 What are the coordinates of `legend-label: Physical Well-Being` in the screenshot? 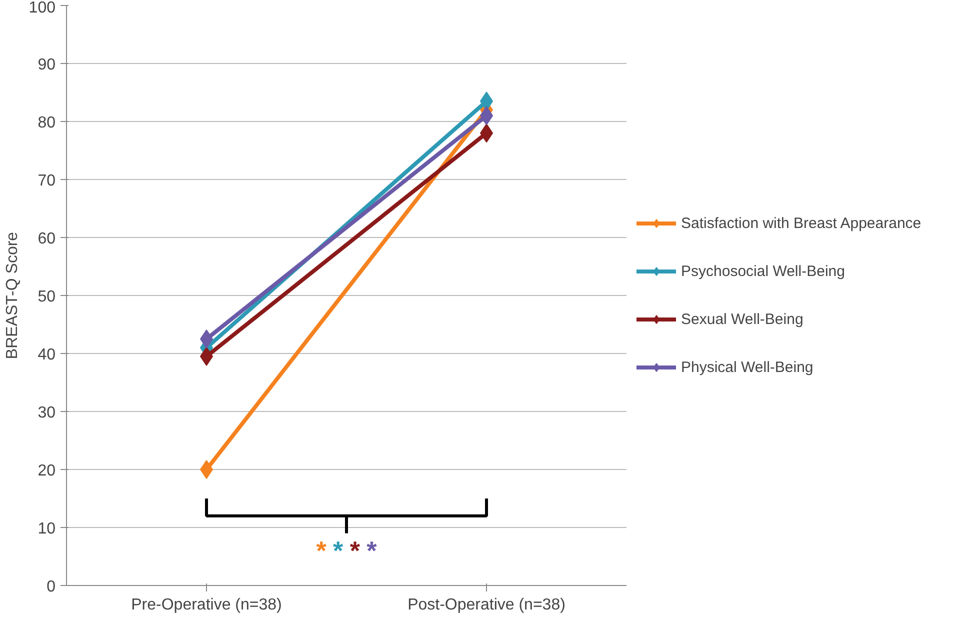 It's located at (747, 367).